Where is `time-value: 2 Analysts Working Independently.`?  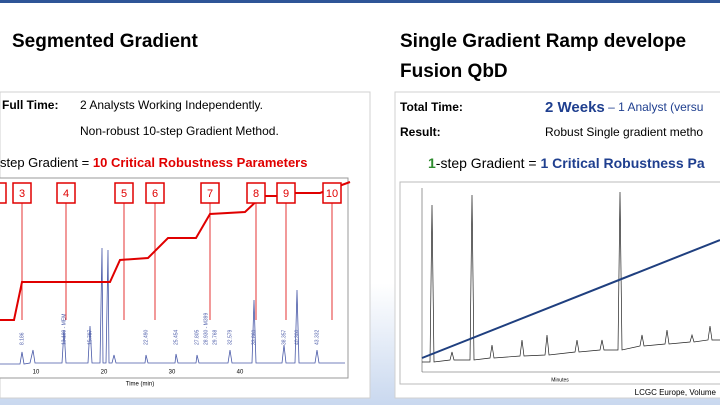
time-value: 2 Analysts Working Independently. is located at coordinates (171, 105).